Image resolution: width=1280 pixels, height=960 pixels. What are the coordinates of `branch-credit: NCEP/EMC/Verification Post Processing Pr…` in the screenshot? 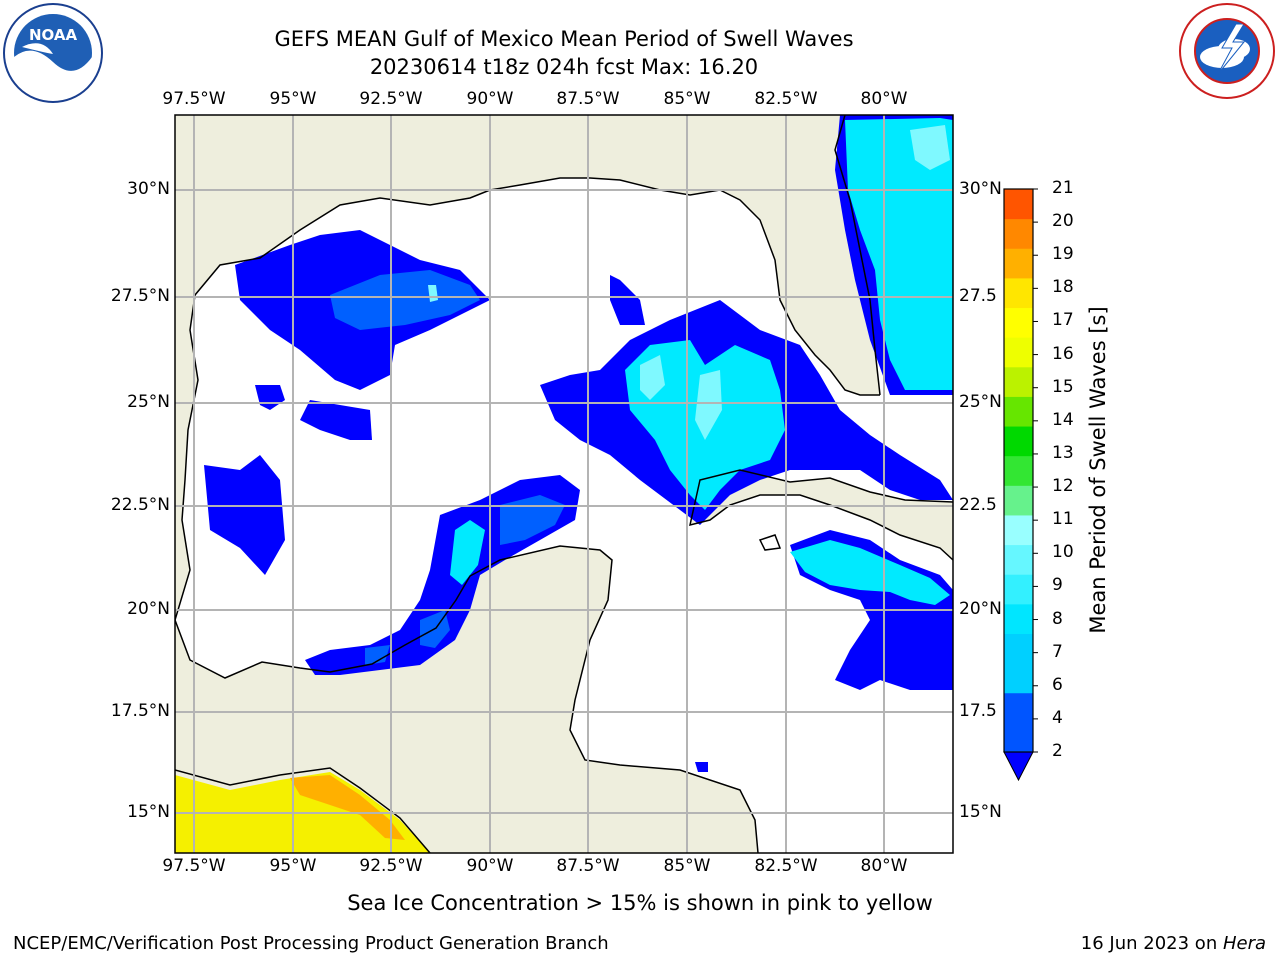 It's located at (311, 943).